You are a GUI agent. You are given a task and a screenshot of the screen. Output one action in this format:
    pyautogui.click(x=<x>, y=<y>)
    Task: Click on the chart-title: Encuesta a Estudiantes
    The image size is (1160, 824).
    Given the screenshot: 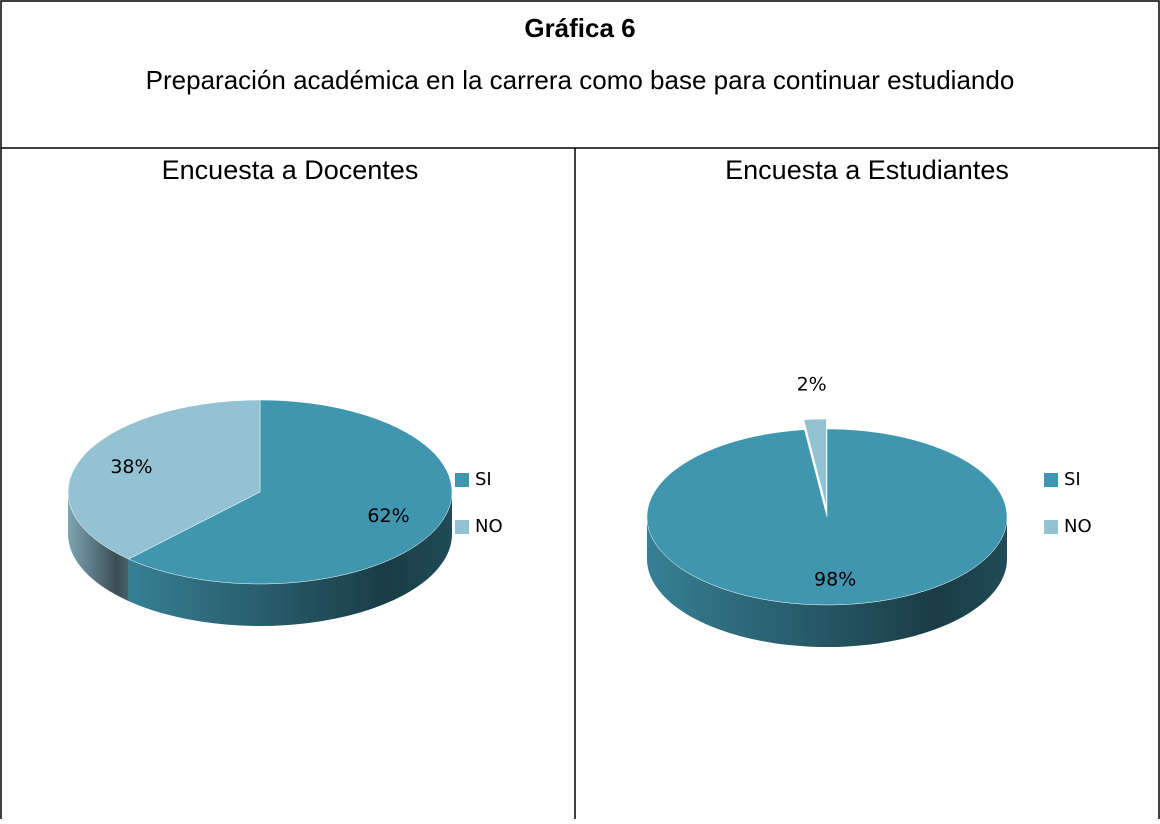 What is the action you would take?
    pyautogui.click(x=867, y=170)
    